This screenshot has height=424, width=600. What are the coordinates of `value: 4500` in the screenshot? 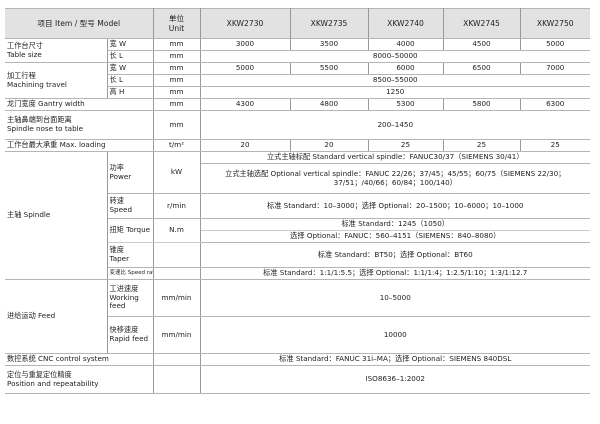 It's located at (481, 44).